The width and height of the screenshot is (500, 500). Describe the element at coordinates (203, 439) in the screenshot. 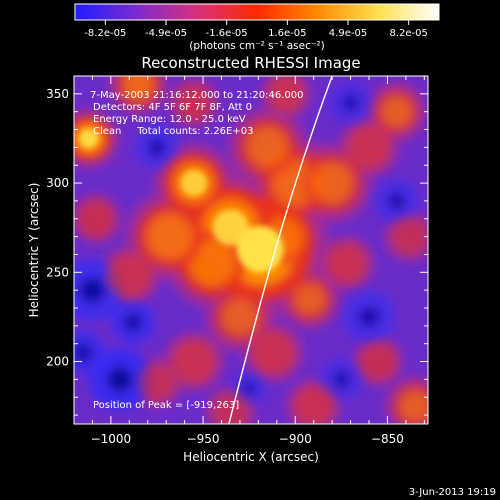

I see `x-tick-label: −950` at that location.